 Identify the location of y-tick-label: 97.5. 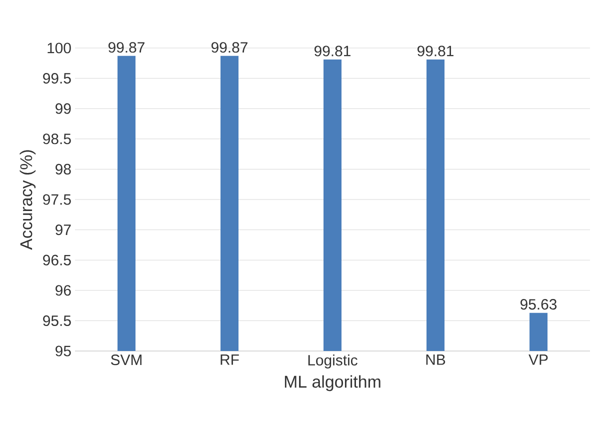
(57, 199).